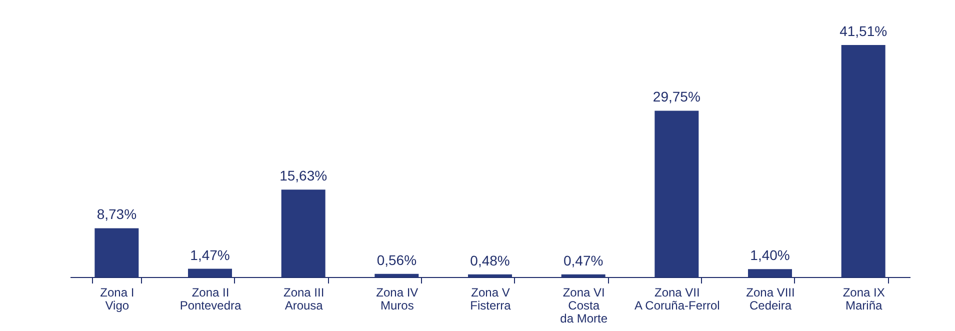  I want to click on data-label: 15,63%, so click(304, 176).